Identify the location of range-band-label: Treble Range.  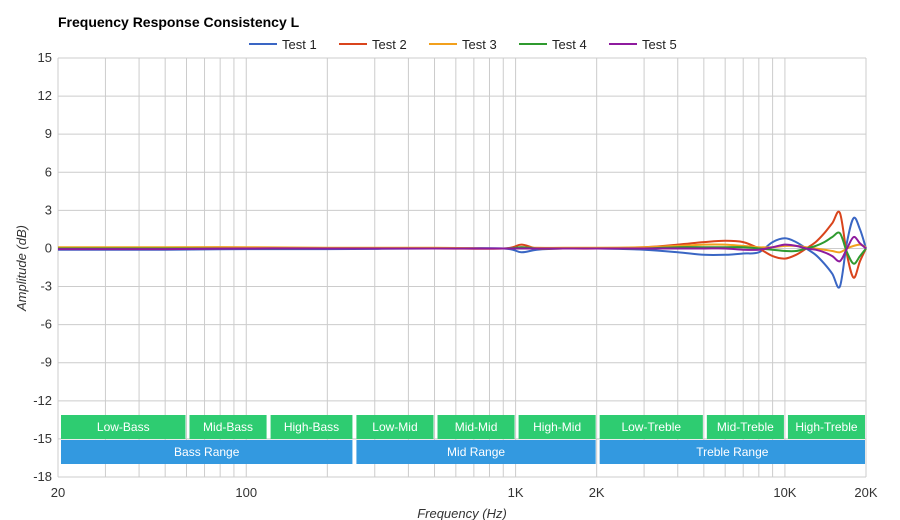
(732, 452).